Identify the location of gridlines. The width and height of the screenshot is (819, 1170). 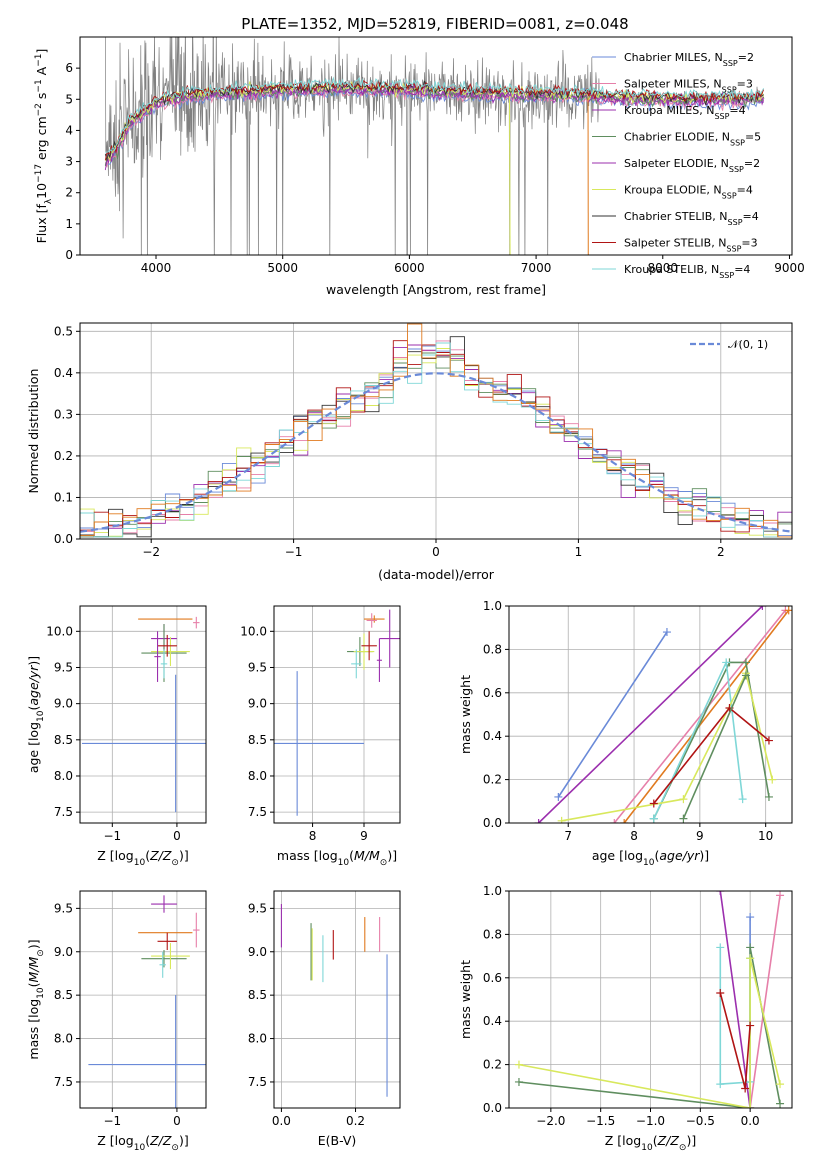
(337, 999).